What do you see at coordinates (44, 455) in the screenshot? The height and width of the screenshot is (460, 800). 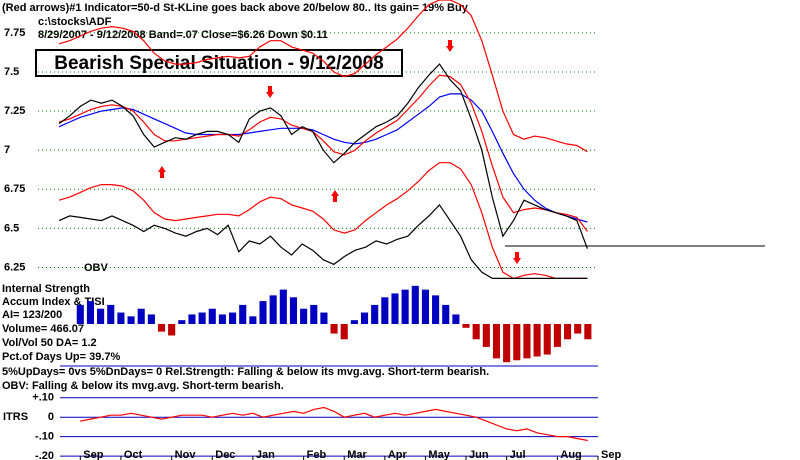 I see `y-tick-label: -.20` at bounding box center [44, 455].